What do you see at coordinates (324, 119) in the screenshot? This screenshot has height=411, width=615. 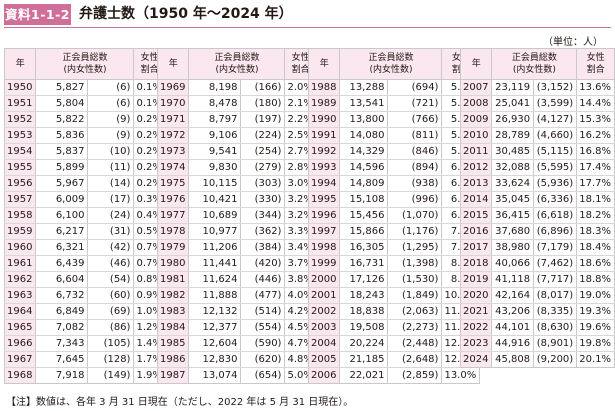 I see `year-cell: 1990` at bounding box center [324, 119].